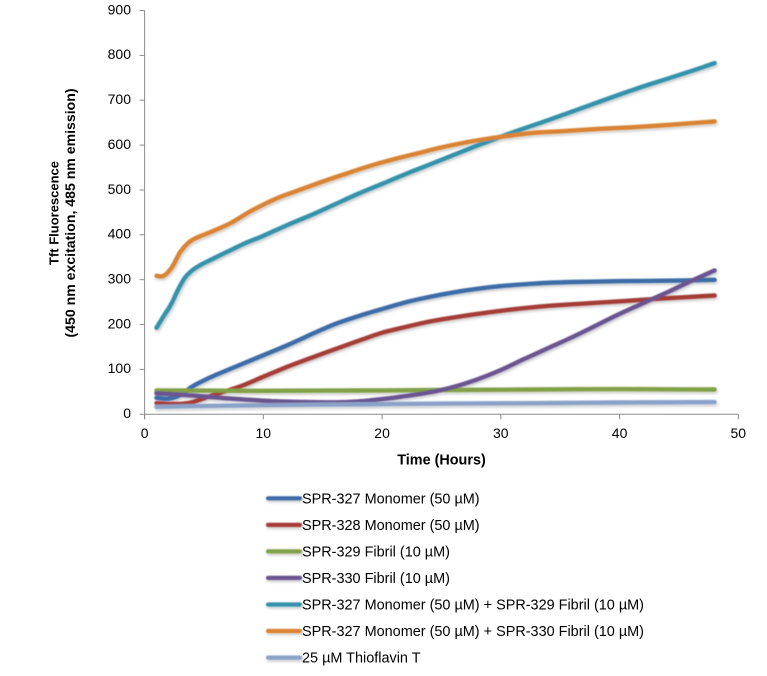 The width and height of the screenshot is (767, 676). What do you see at coordinates (382, 433) in the screenshot?
I see `svg-text: 20` at bounding box center [382, 433].